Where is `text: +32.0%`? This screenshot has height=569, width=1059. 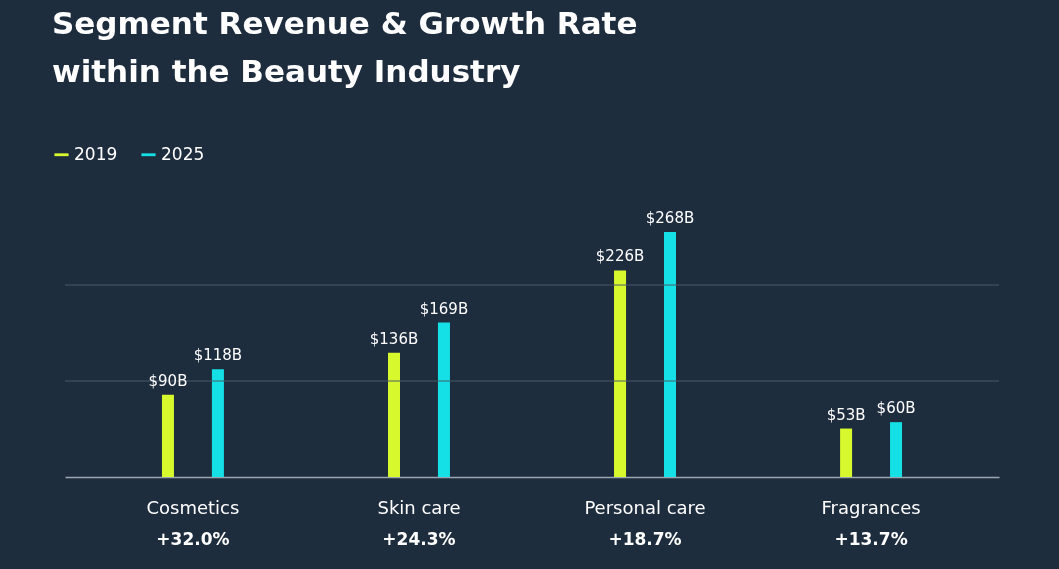
text: +32.0% is located at coordinates (193, 539).